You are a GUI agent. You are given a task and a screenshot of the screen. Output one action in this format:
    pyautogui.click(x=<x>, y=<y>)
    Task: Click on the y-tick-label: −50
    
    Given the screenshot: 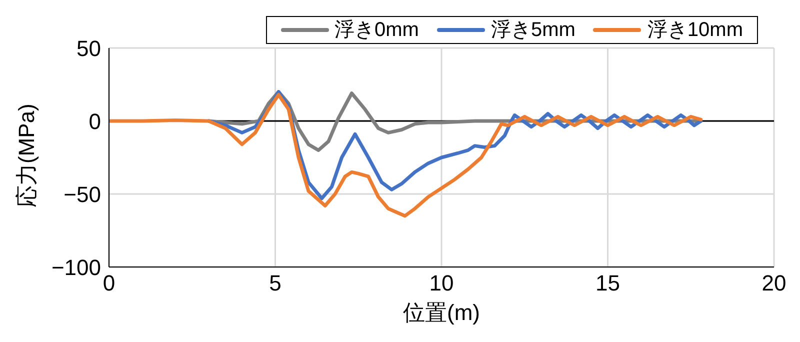 What is the action you would take?
    pyautogui.click(x=82, y=194)
    